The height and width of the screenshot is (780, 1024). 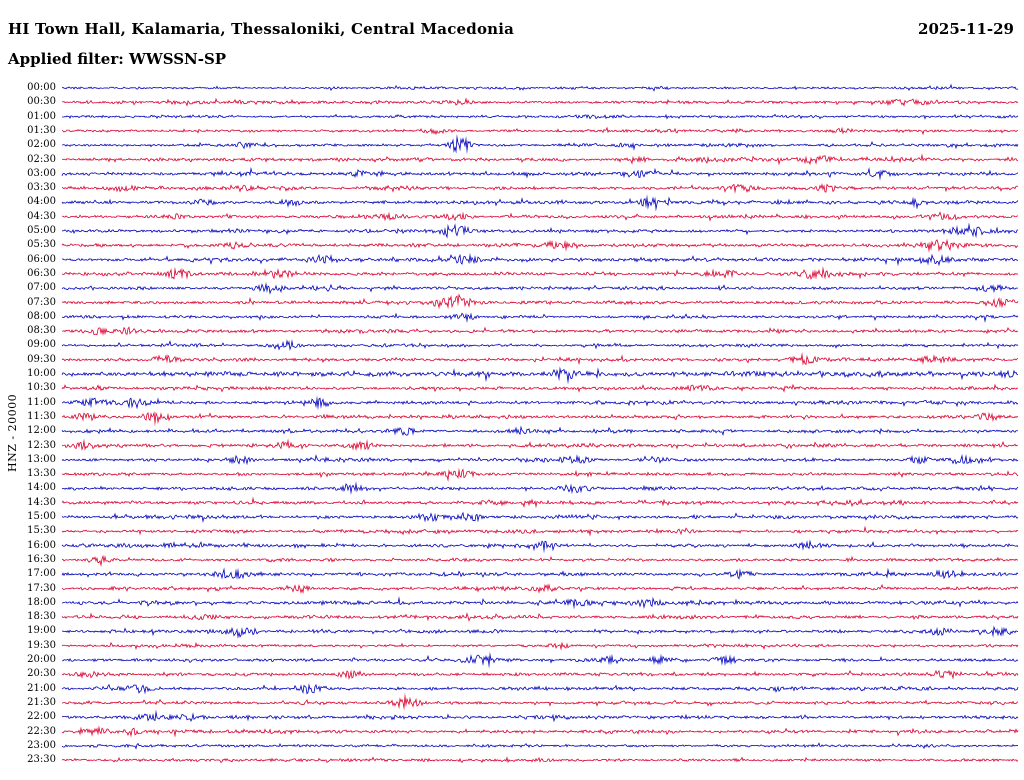 I want to click on time-label: 08:00, so click(x=41, y=316).